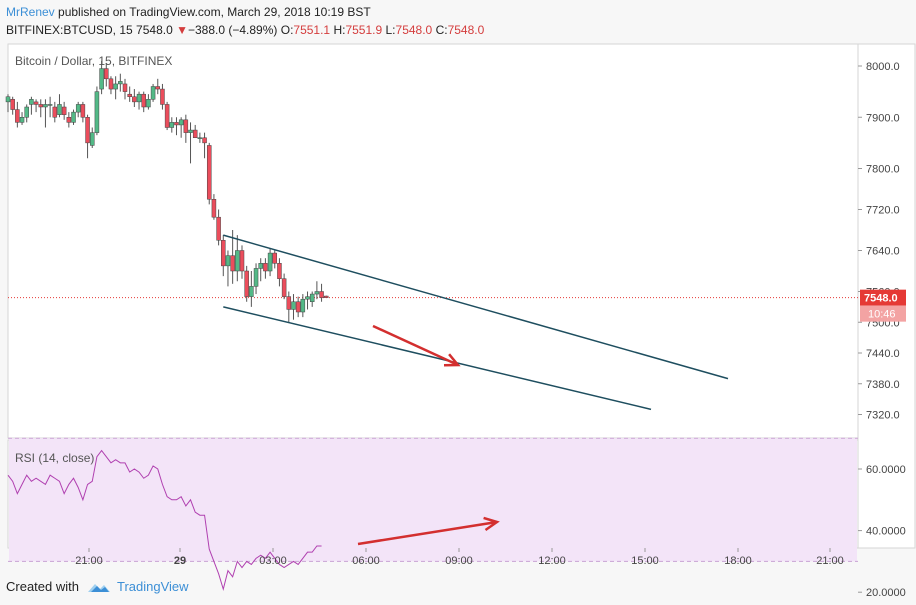  Describe the element at coordinates (287, 30) in the screenshot. I see `open-label: O:` at that location.